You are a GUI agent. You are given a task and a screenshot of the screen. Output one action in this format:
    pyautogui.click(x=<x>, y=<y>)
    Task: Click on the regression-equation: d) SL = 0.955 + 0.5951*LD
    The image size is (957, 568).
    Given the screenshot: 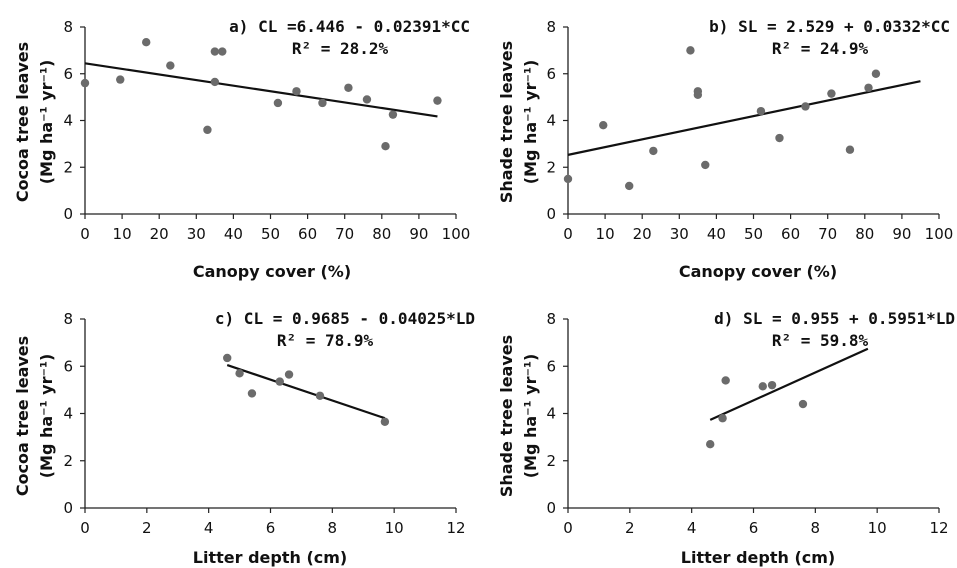 What is the action you would take?
    pyautogui.click(x=834, y=318)
    